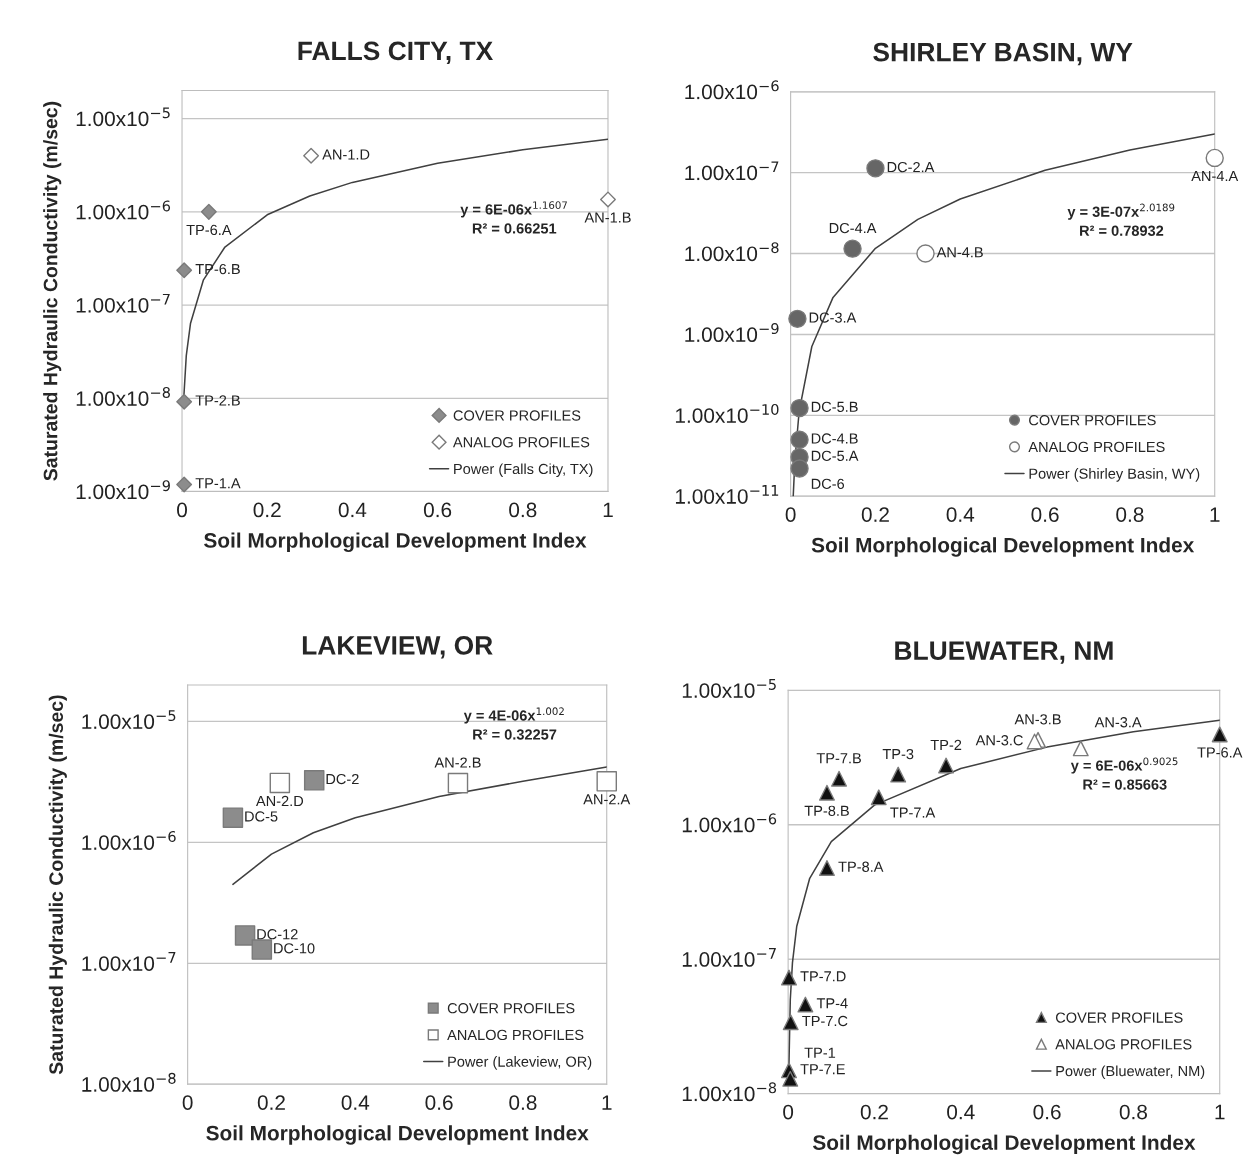 Image resolution: width=1251 pixels, height=1176 pixels. Describe the element at coordinates (820, 1052) in the screenshot. I see `annotation: TP-1` at that location.